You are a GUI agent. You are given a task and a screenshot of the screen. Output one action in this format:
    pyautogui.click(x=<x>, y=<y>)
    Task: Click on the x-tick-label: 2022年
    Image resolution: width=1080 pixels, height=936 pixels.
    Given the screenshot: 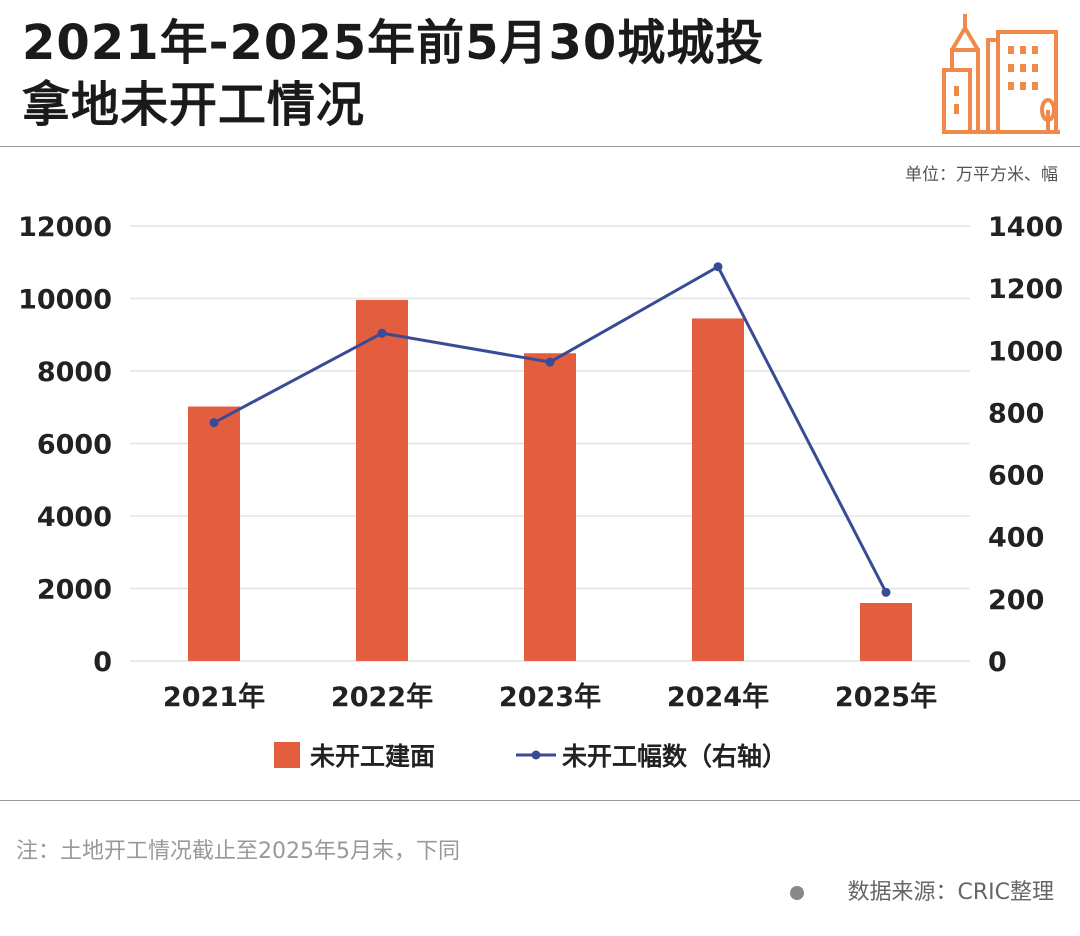 What is the action you would take?
    pyautogui.click(x=382, y=697)
    